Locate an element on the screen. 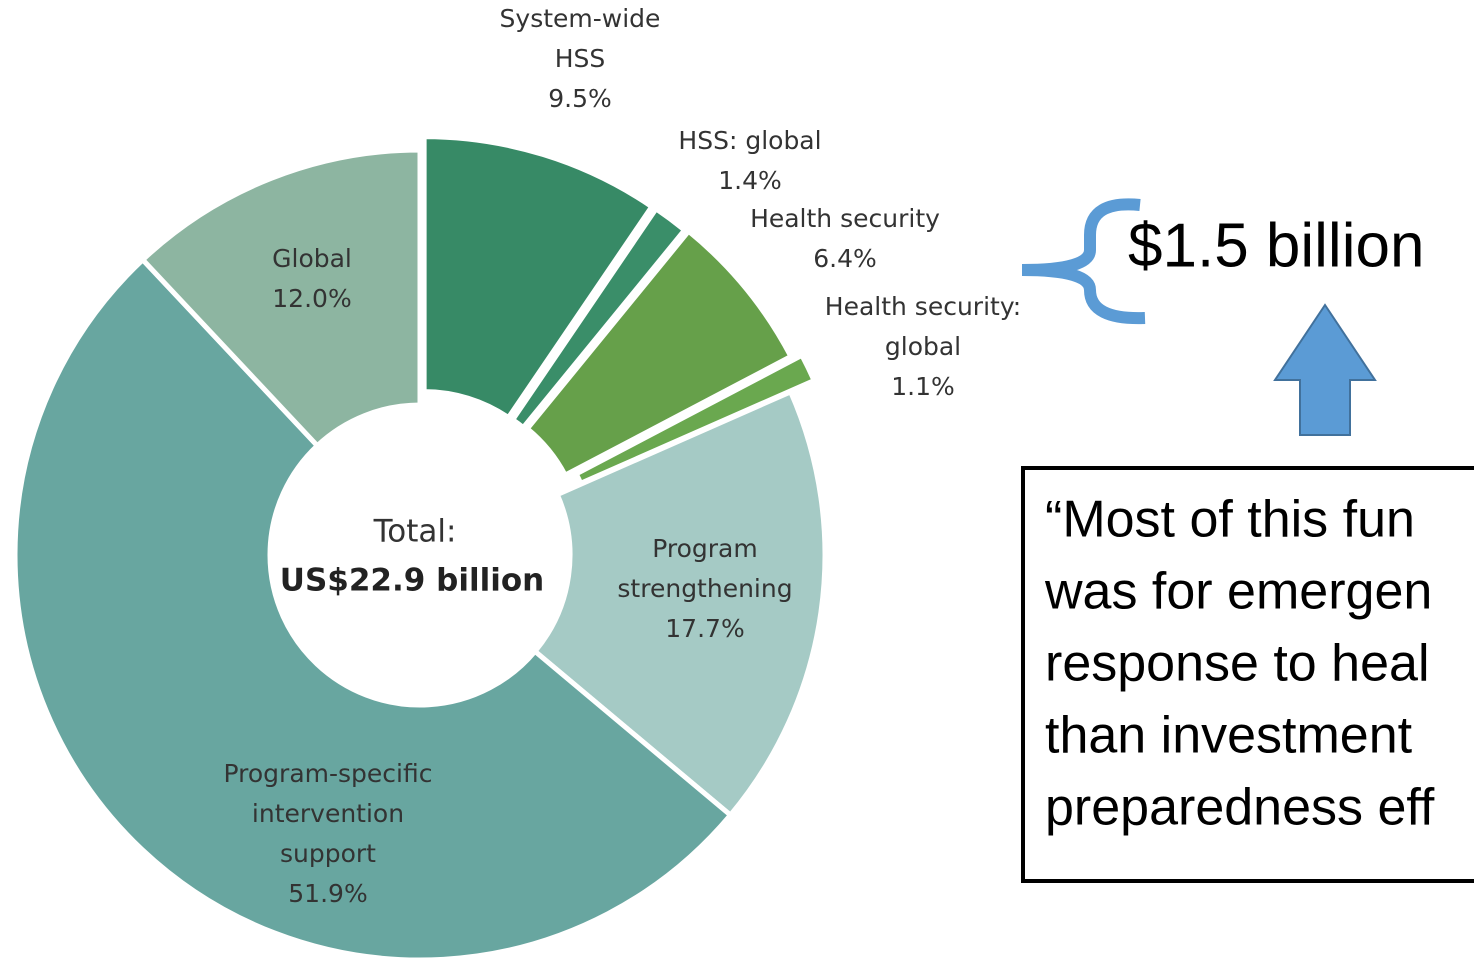 This screenshot has height=958, width=1474. center-label: Total: is located at coordinates (415, 532).